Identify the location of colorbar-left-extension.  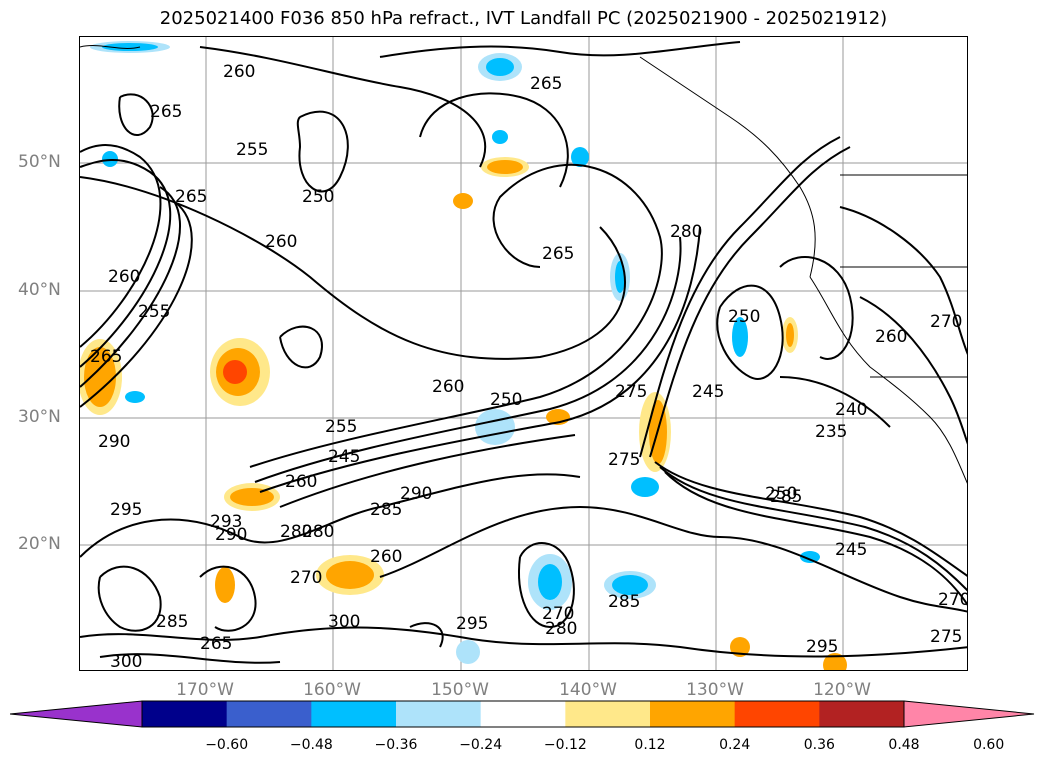
(76, 714).